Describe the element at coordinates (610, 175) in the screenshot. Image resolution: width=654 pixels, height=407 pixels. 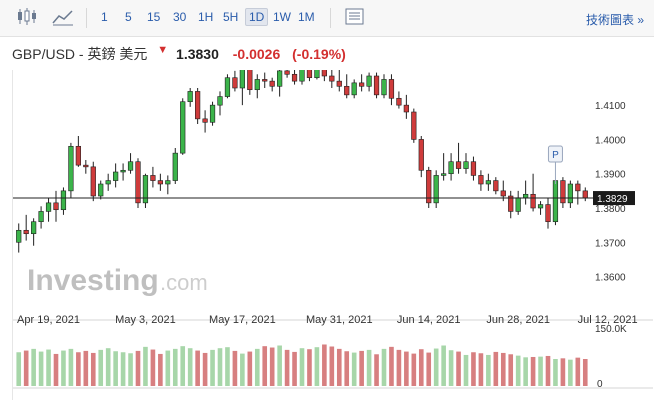
I see `y-tick-label: 1.3900` at that location.